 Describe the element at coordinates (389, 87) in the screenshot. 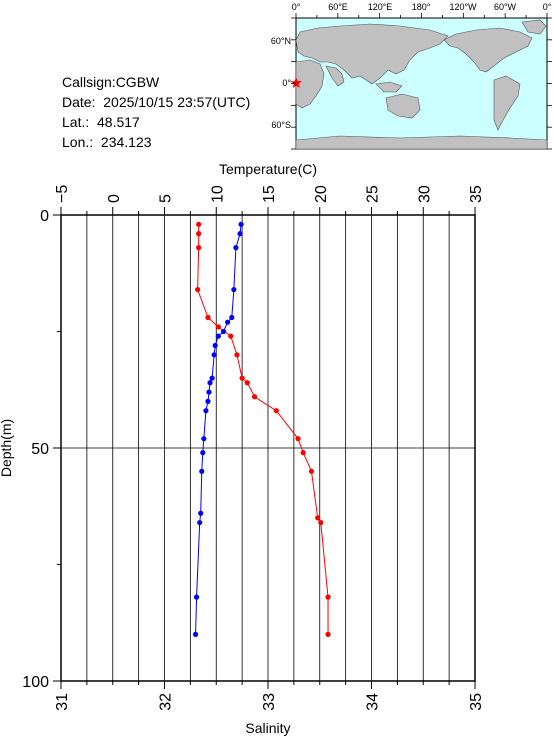

I see `indonesia-land` at that location.